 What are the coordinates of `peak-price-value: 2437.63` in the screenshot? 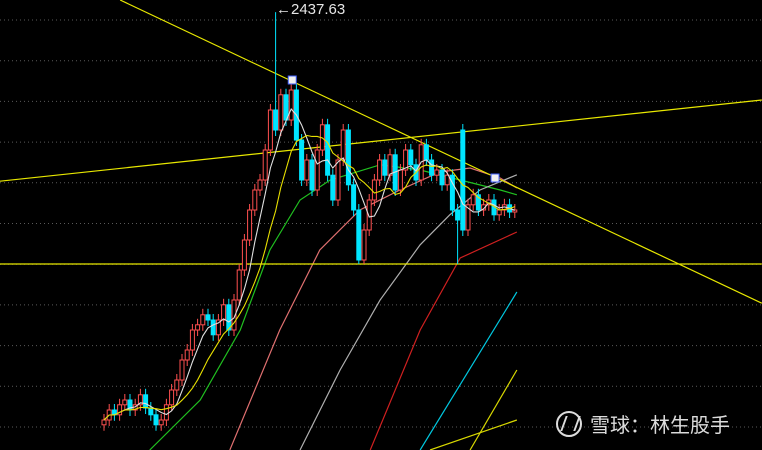 It's located at (318, 9).